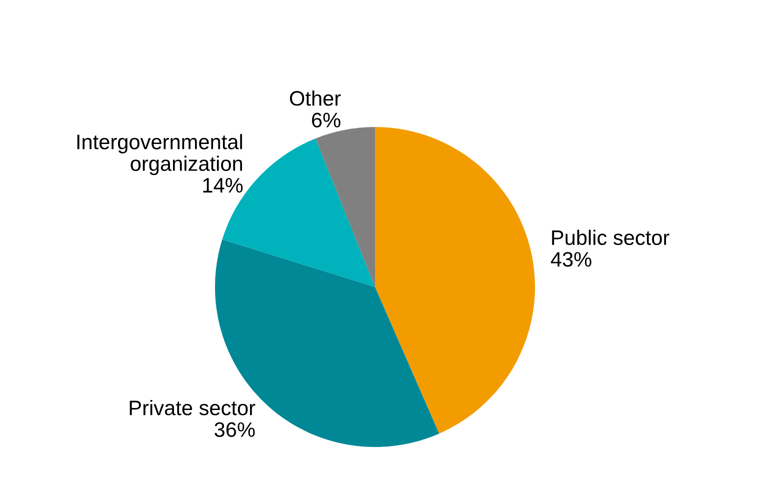 This screenshot has height=482, width=758. What do you see at coordinates (193, 408) in the screenshot?
I see `slice-label: Private sector` at bounding box center [193, 408].